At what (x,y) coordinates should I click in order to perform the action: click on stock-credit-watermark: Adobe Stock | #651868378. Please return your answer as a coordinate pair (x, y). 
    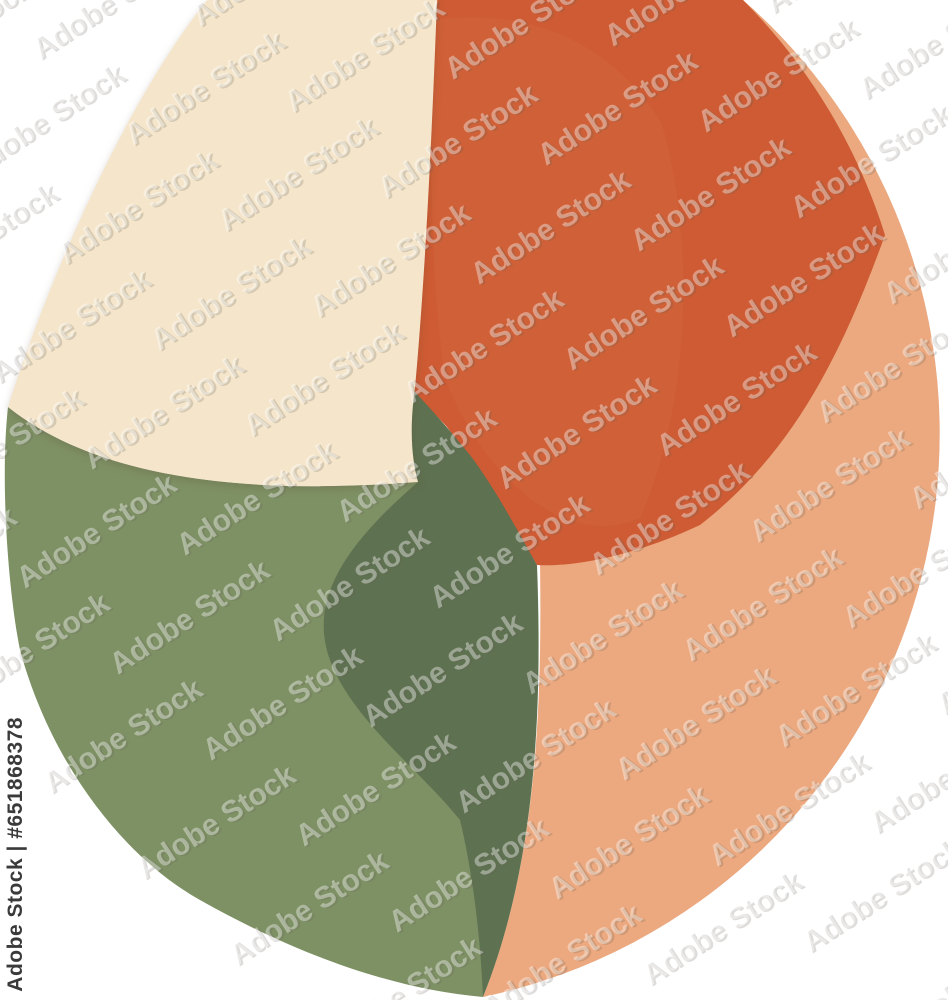
    Looking at the image, I should click on (15, 854).